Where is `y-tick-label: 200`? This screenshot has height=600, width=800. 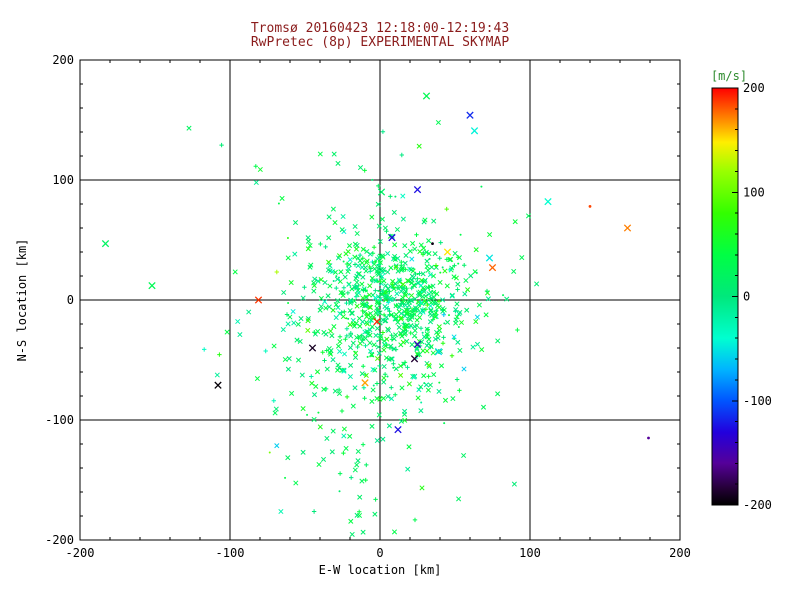 y-tick-label: 200 is located at coordinates (63, 60).